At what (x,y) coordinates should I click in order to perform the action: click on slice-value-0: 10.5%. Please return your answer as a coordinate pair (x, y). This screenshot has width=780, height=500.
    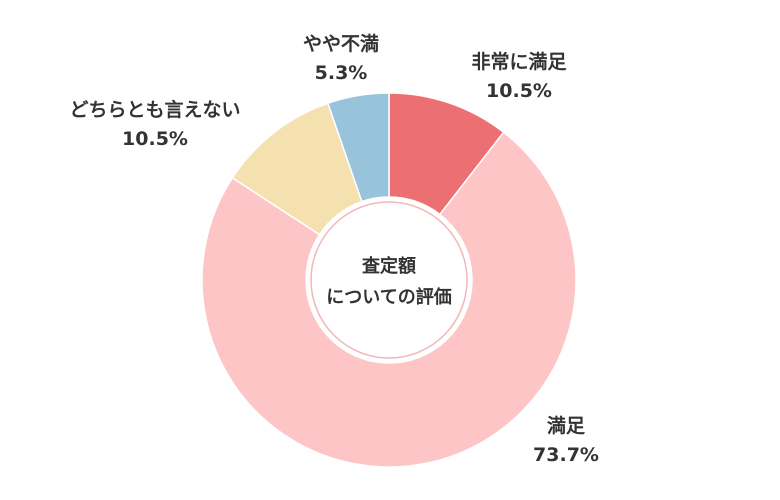
    Looking at the image, I should click on (519, 91).